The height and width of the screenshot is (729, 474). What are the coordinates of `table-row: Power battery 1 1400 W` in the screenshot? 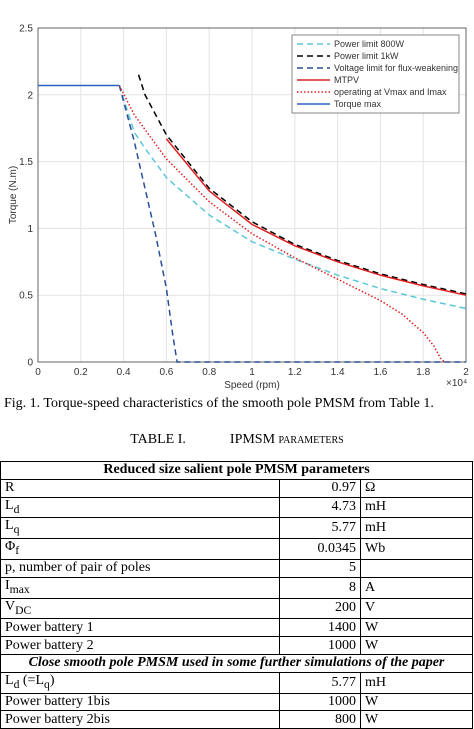 It's located at (236, 628).